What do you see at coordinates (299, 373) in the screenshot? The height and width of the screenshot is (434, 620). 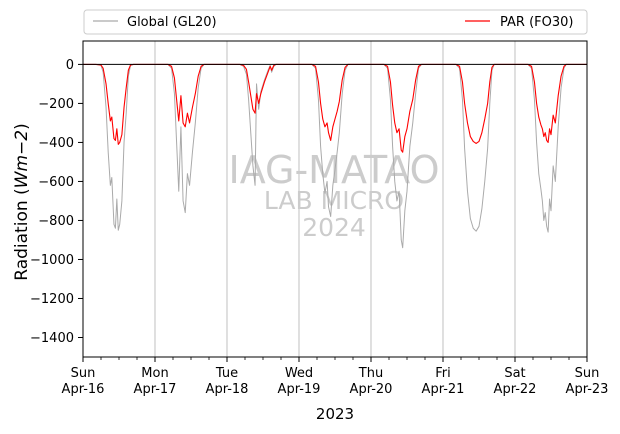 I see `x-tick-label-day-3: Wed` at bounding box center [299, 373].